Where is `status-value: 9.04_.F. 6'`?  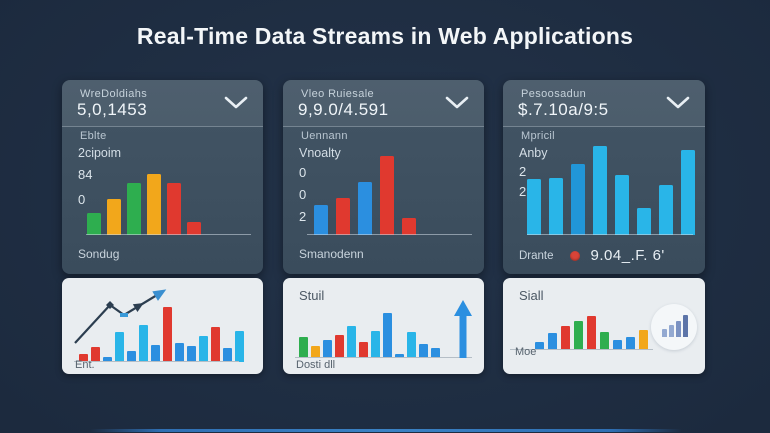 status-value: 9.04_.F. 6' is located at coordinates (627, 255).